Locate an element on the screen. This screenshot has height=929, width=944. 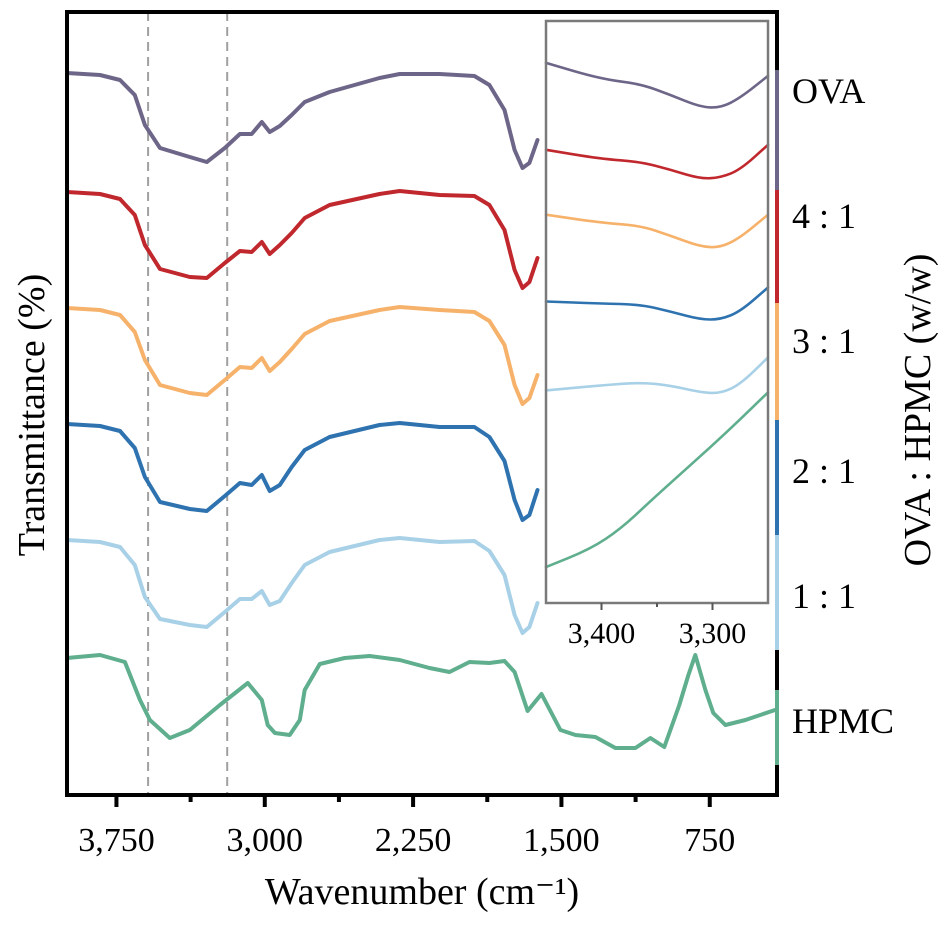
y-axis-title: Transmittance (%) is located at coordinates (32, 415).